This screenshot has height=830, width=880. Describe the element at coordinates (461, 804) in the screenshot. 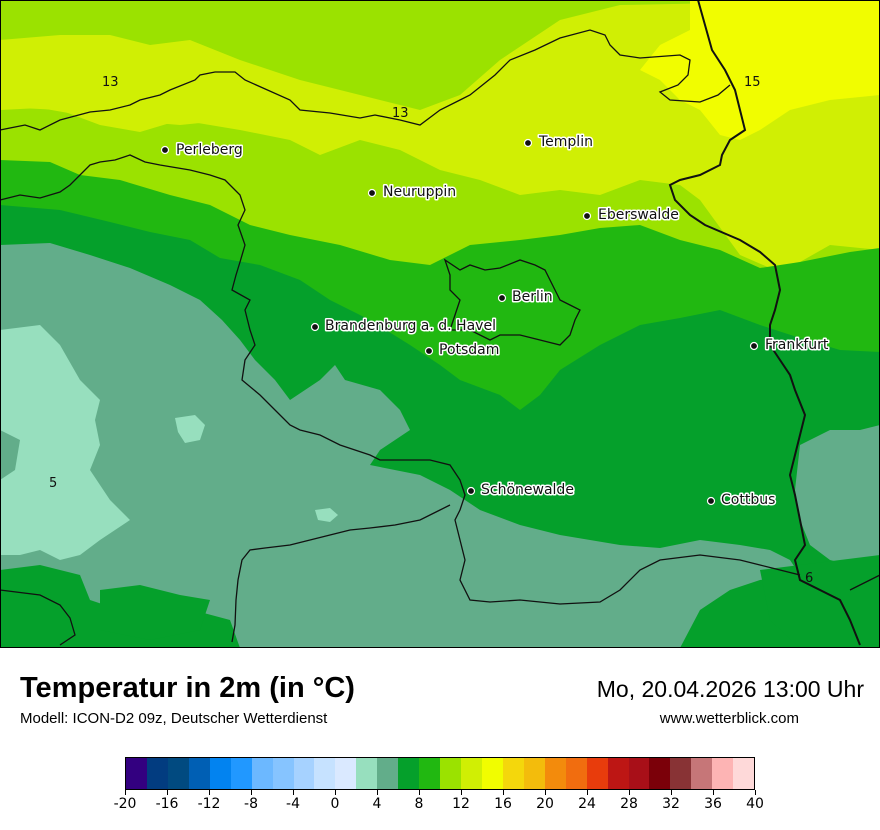

I see `colorbar-tick-label: 12` at that location.